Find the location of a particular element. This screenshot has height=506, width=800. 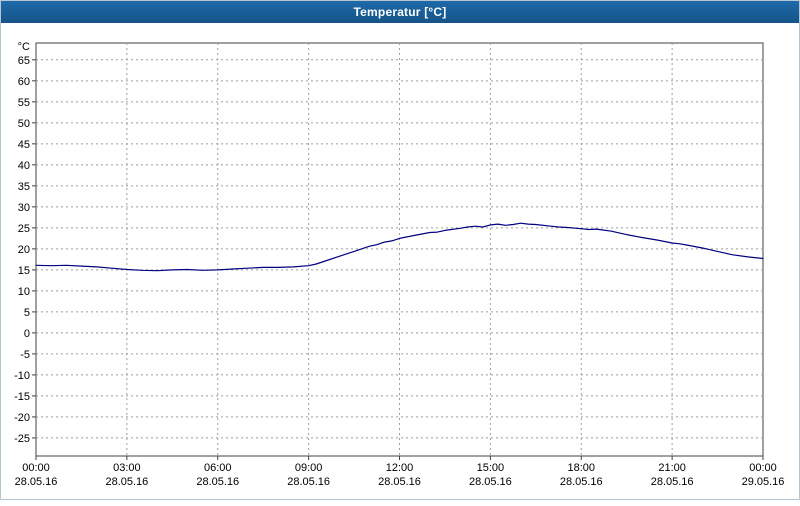

y-tick-label: 35 is located at coordinates (24, 187).